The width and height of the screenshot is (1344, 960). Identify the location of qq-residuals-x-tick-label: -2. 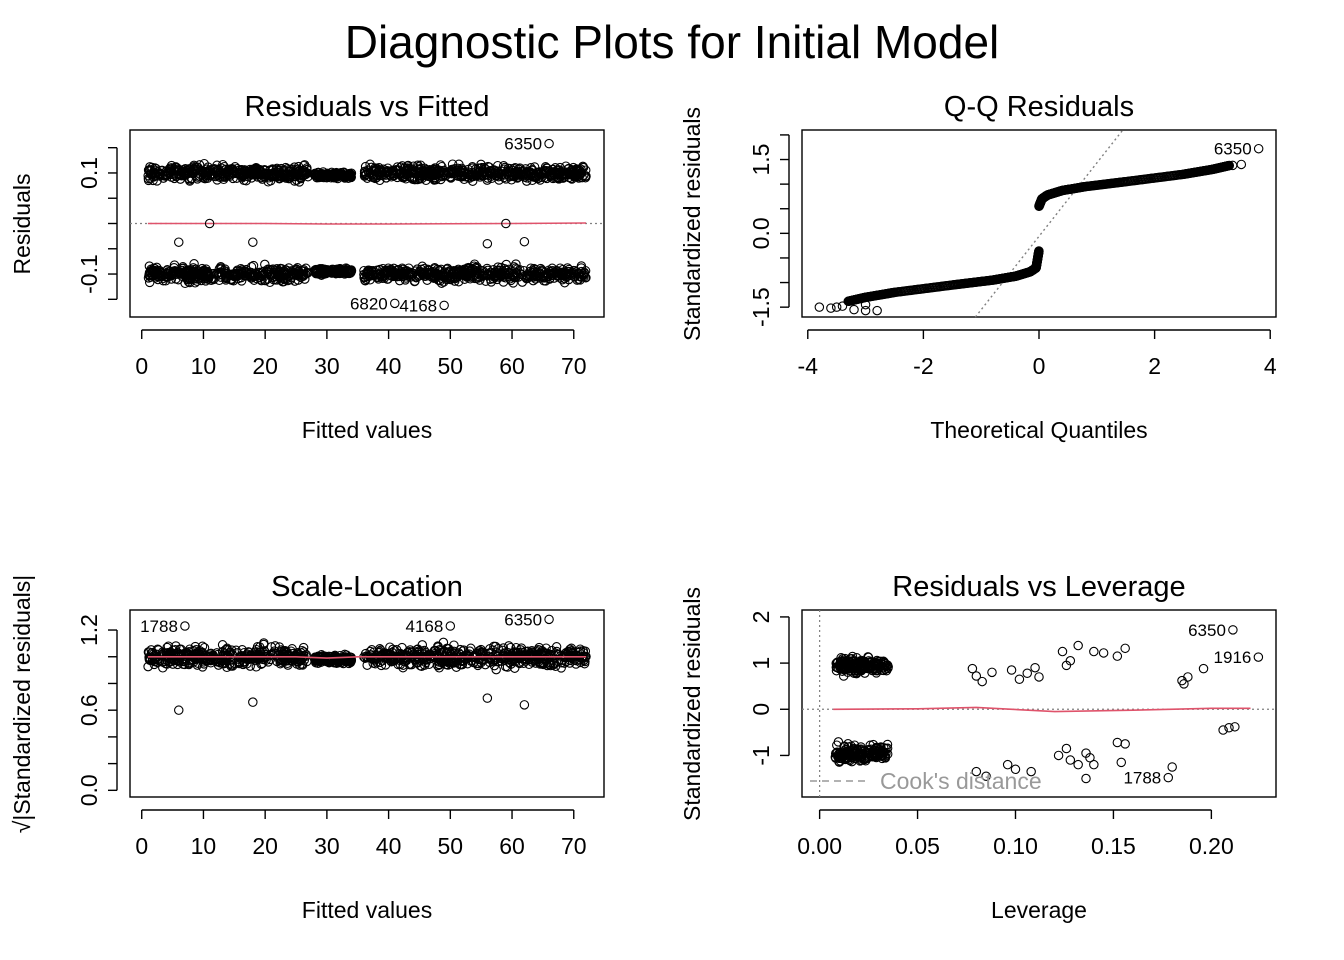
(923, 366).